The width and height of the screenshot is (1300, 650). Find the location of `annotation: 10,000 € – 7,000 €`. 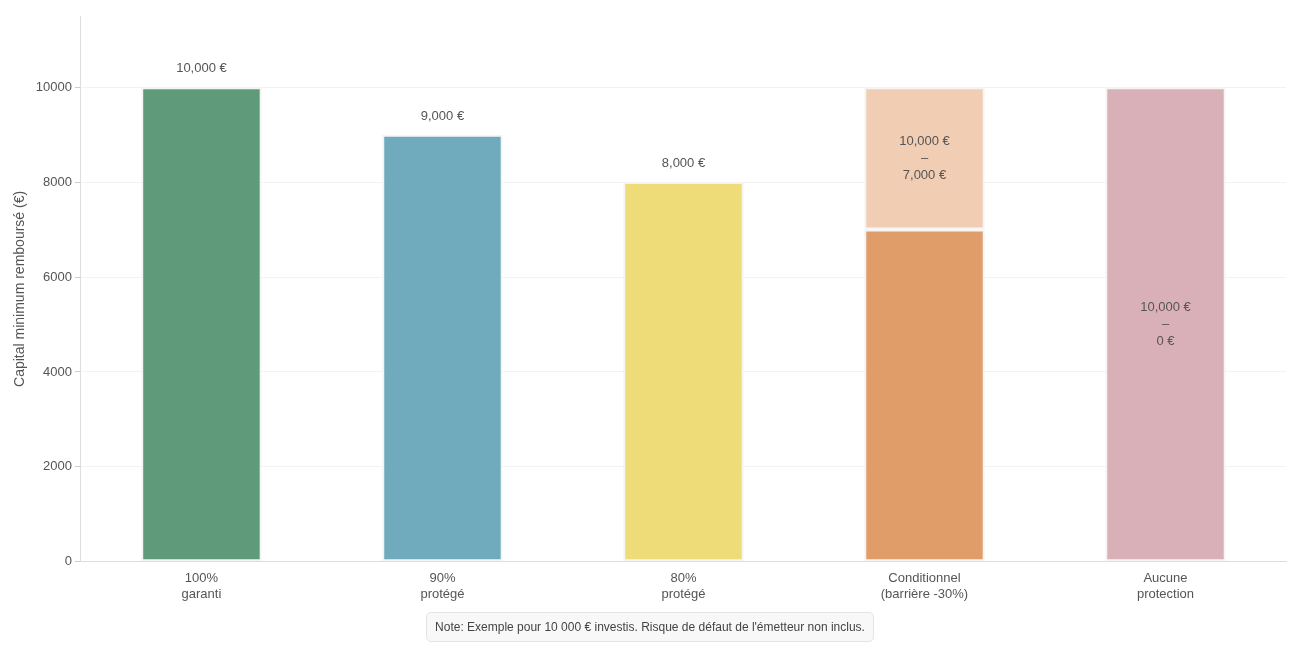

annotation: 10,000 € – 7,000 € is located at coordinates (925, 157).